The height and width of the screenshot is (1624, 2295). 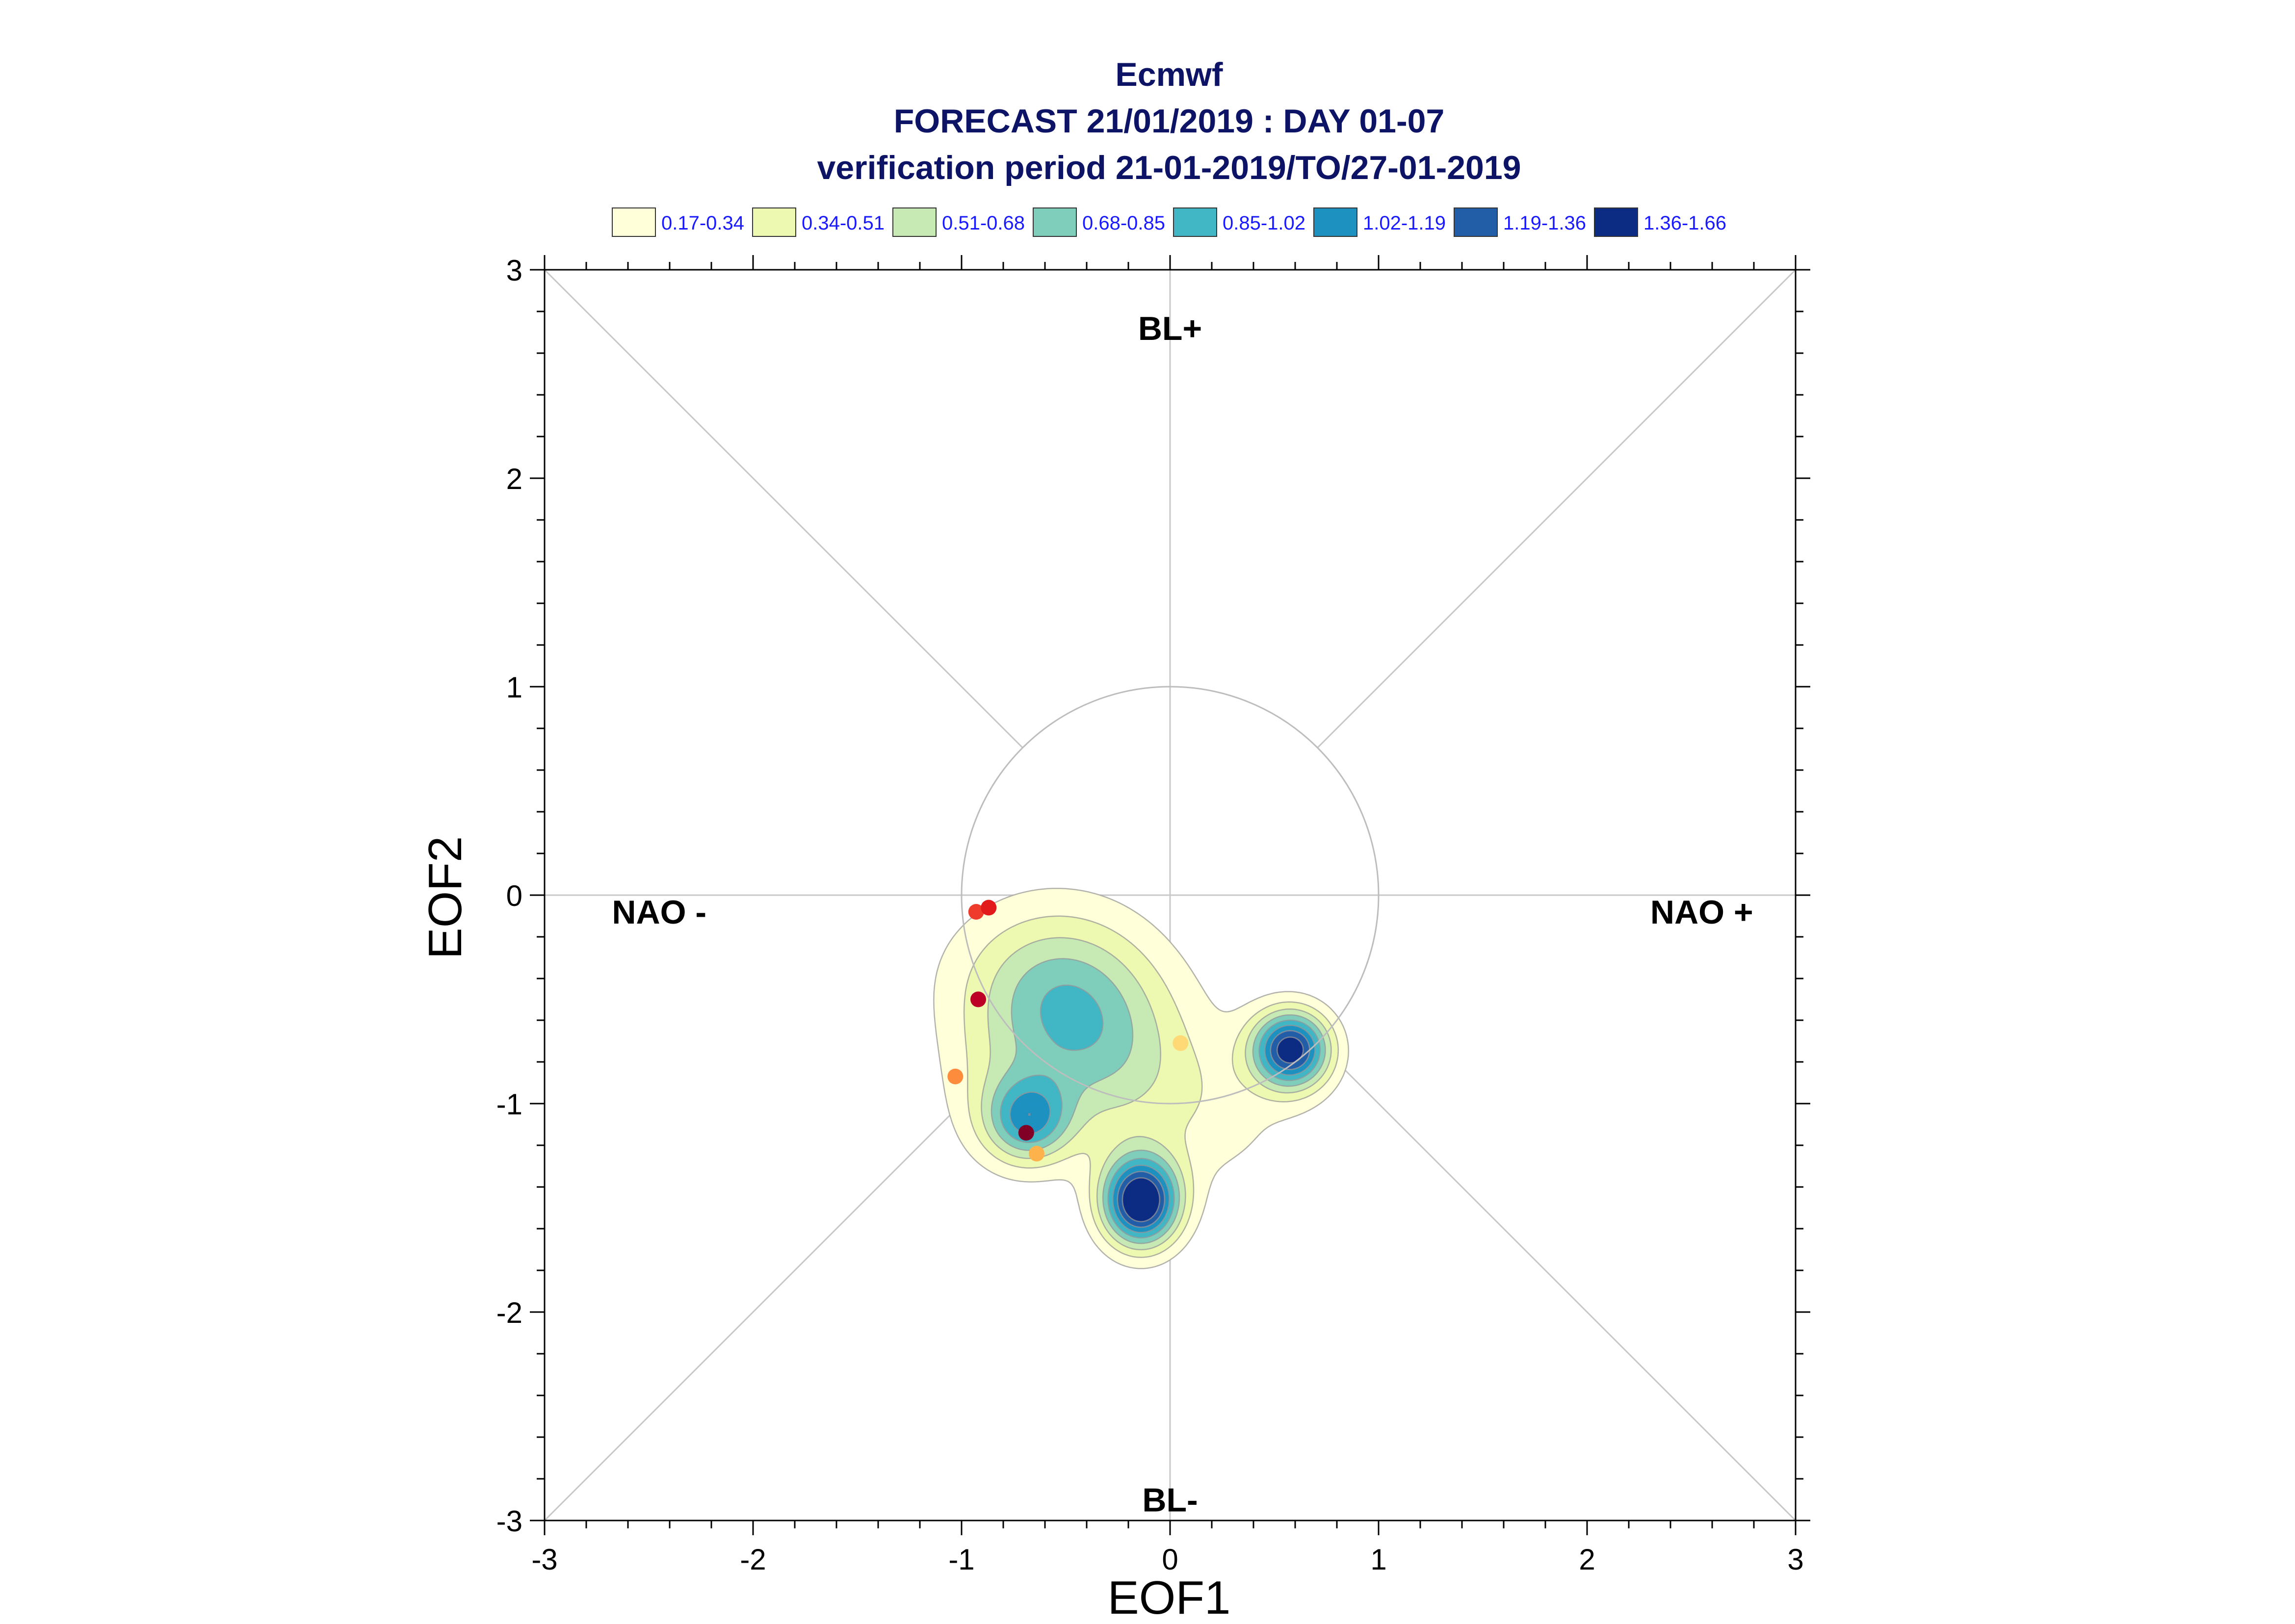 I want to click on regime-label: BL-, so click(x=1170, y=1500).